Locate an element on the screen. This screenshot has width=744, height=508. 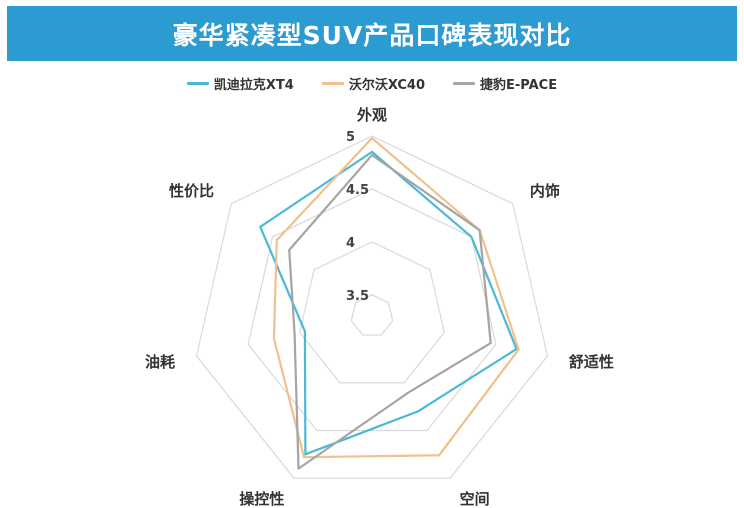
tick-label-0: 3.5 is located at coordinates (357, 296).